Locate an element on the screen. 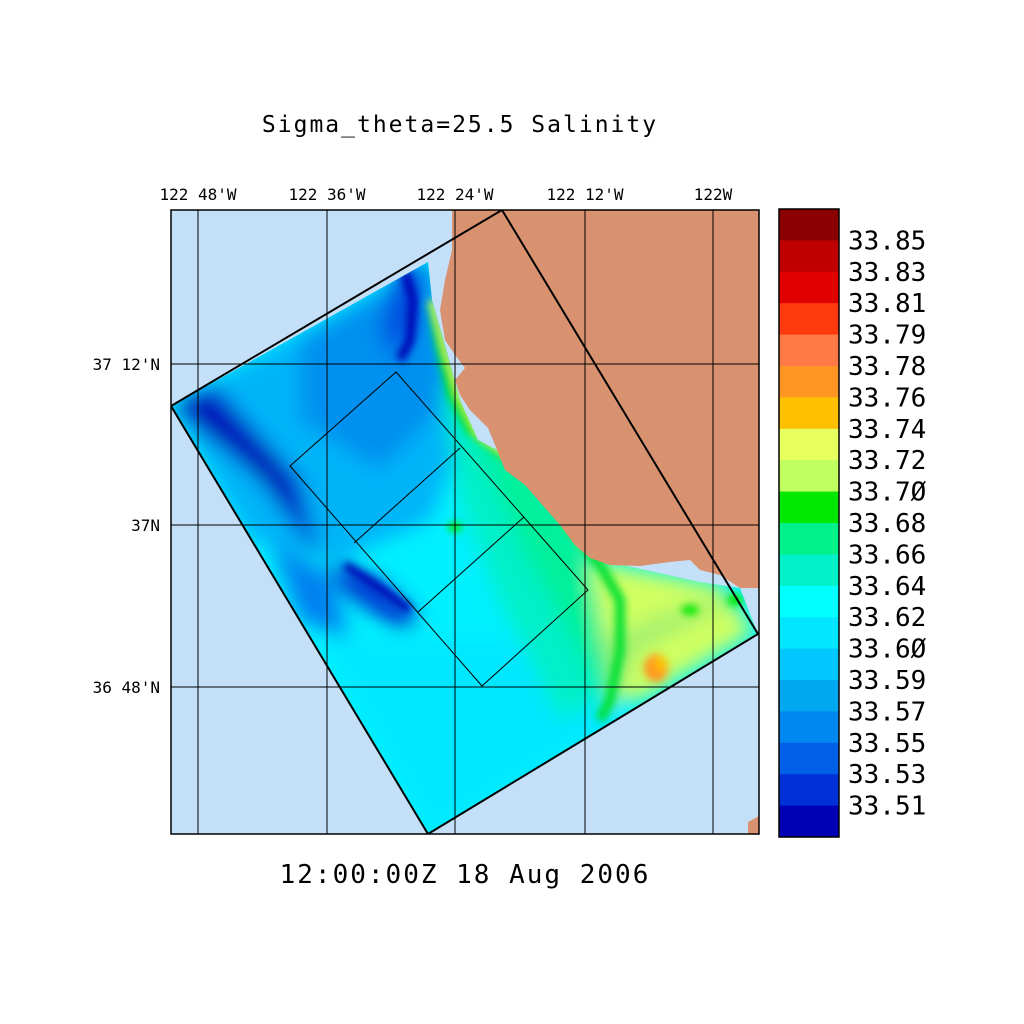 The width and height of the screenshot is (1024, 1024). y-axis-labels: 37 12'N 37N 36 48'N is located at coordinates (126, 526).